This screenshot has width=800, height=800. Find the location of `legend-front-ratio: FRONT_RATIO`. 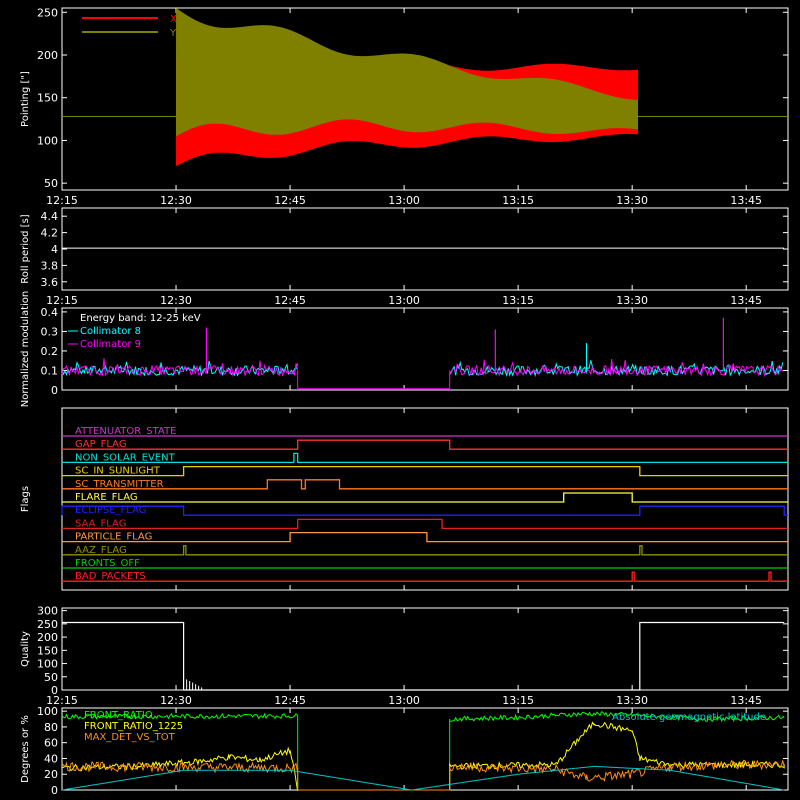

legend-front-ratio: FRONT_RATIO is located at coordinates (118, 715).